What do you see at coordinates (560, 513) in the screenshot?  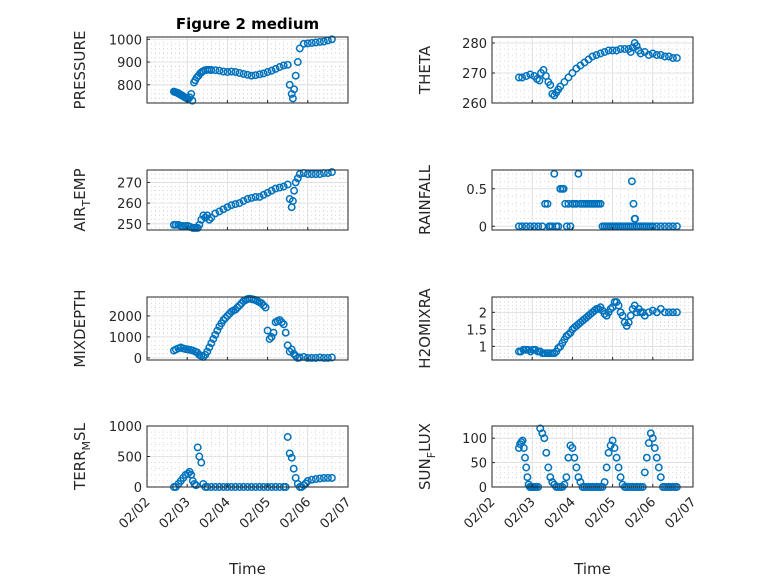 I see `x-tick-label: 02/04` at bounding box center [560, 513].